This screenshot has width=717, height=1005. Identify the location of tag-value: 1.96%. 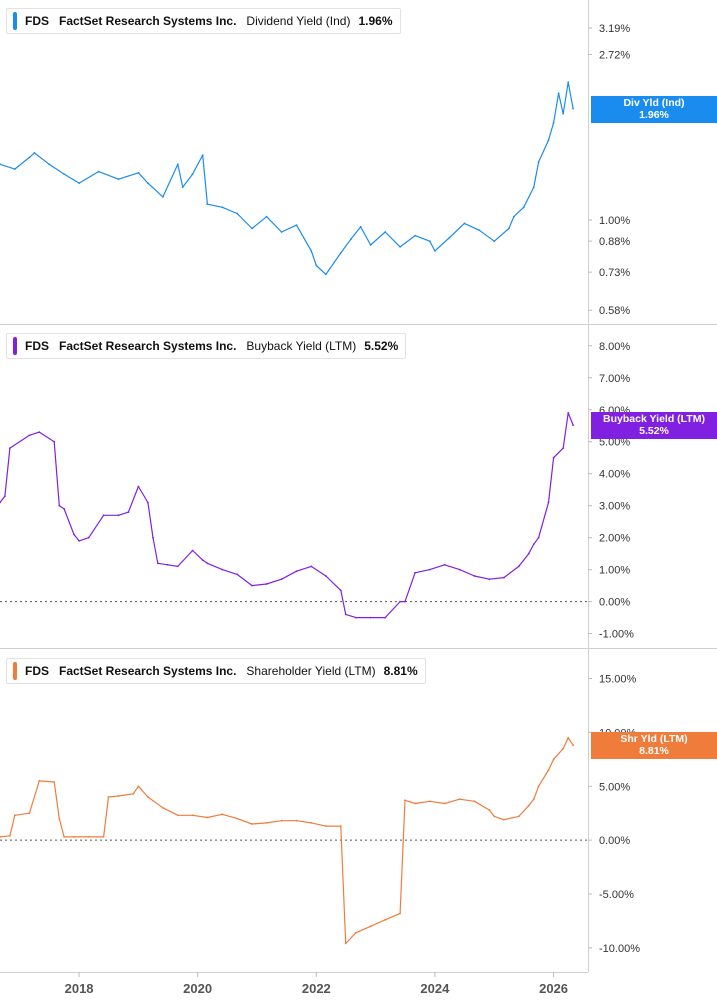
(654, 115).